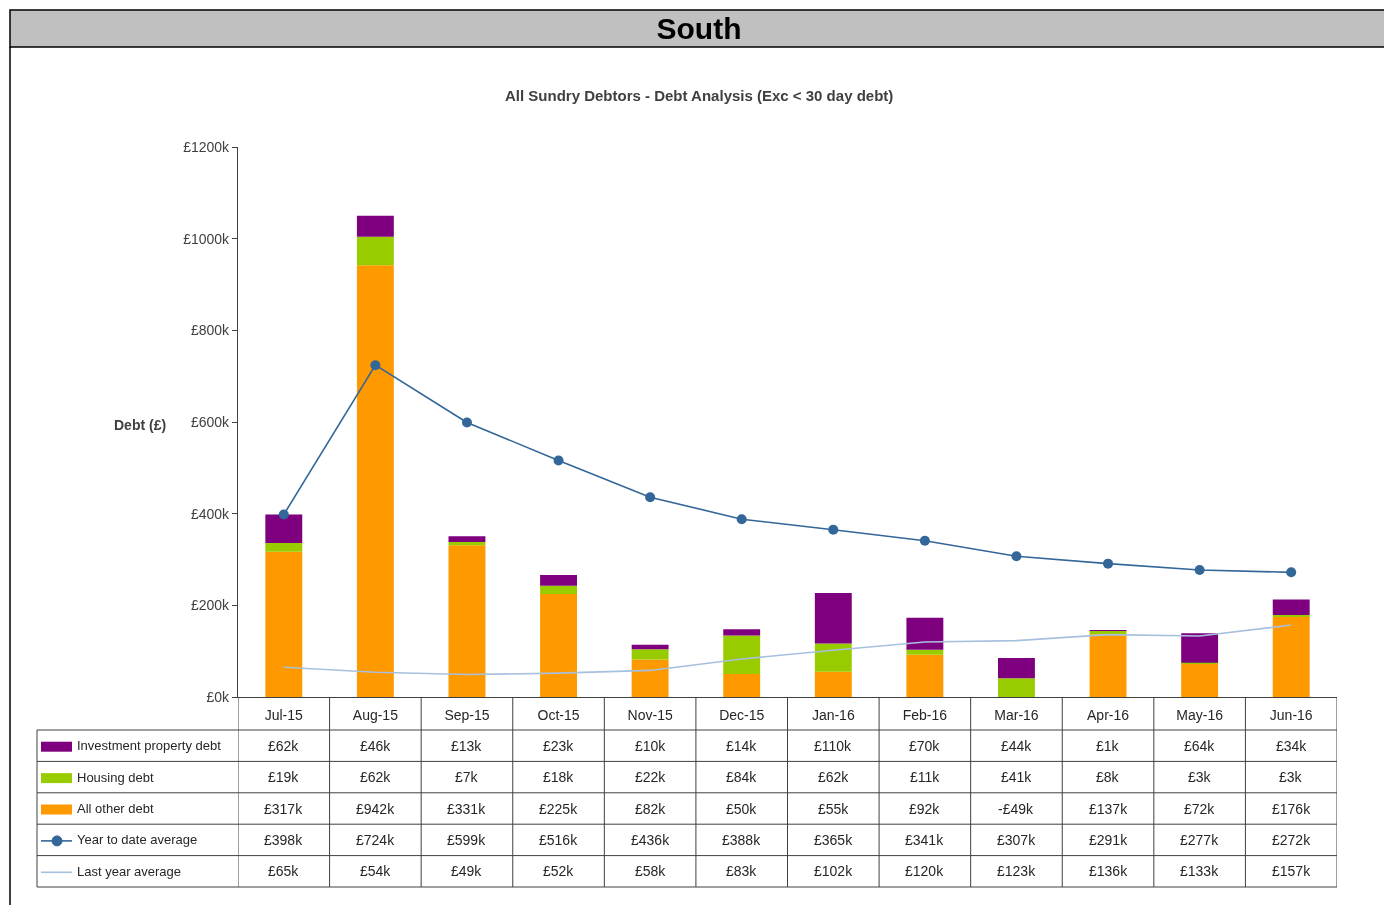 The height and width of the screenshot is (905, 1384). What do you see at coordinates (467, 871) in the screenshot?
I see `data-label: £49k` at bounding box center [467, 871].